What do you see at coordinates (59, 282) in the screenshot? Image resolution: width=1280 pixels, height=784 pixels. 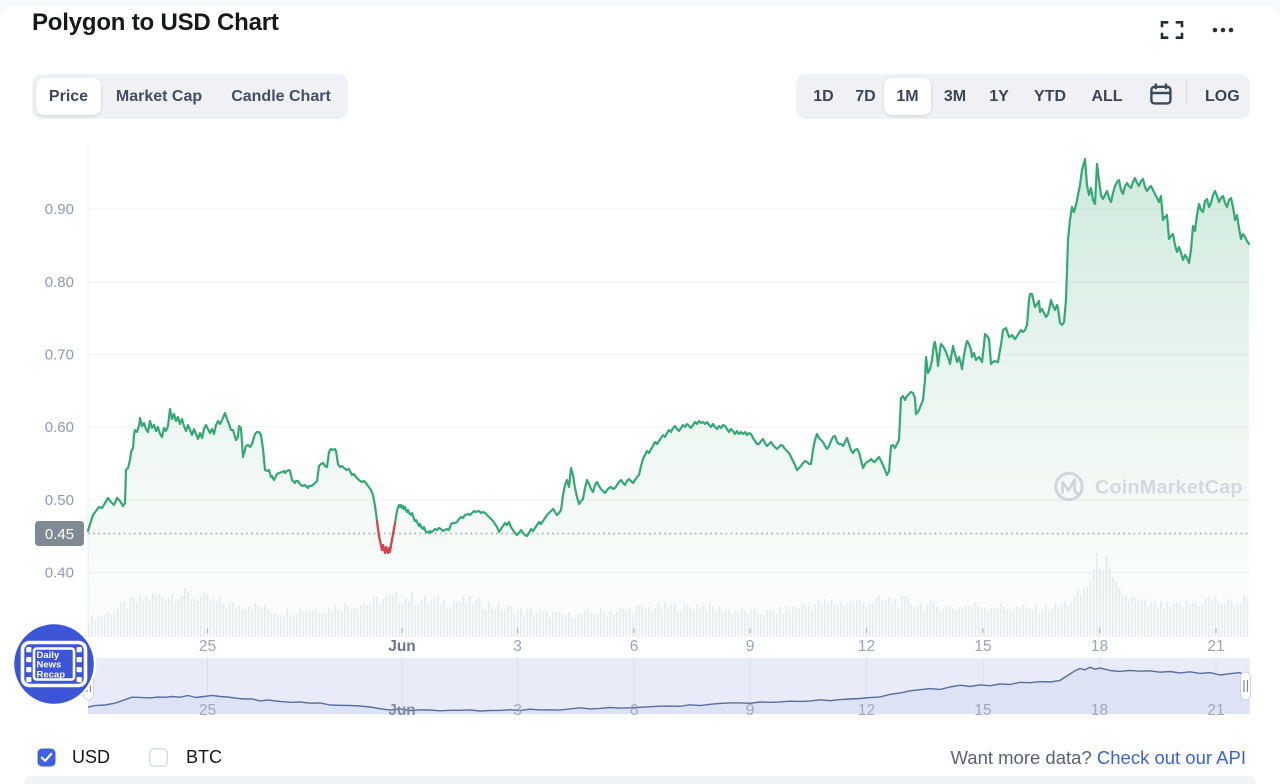 I see `svg-text: 0.80` at bounding box center [59, 282].